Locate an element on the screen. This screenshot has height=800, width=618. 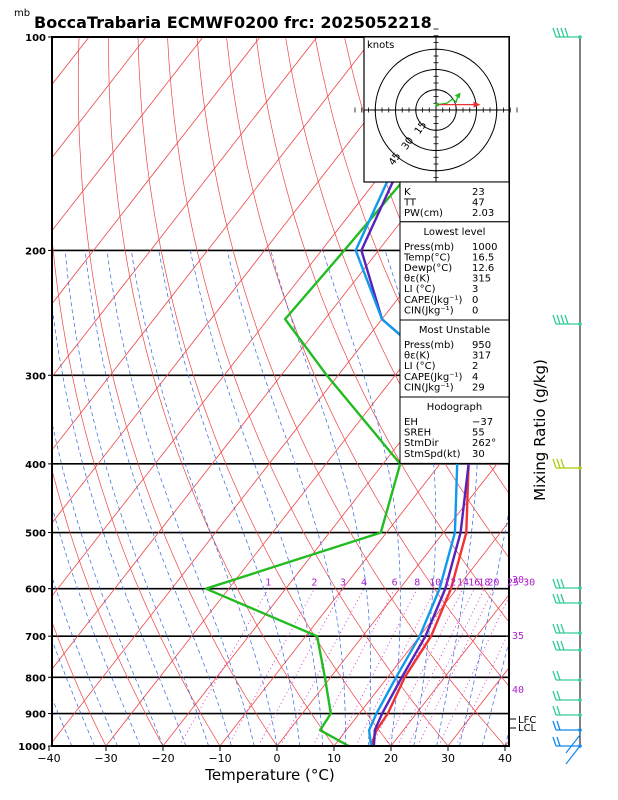
index-value: 30 is located at coordinates (478, 454).